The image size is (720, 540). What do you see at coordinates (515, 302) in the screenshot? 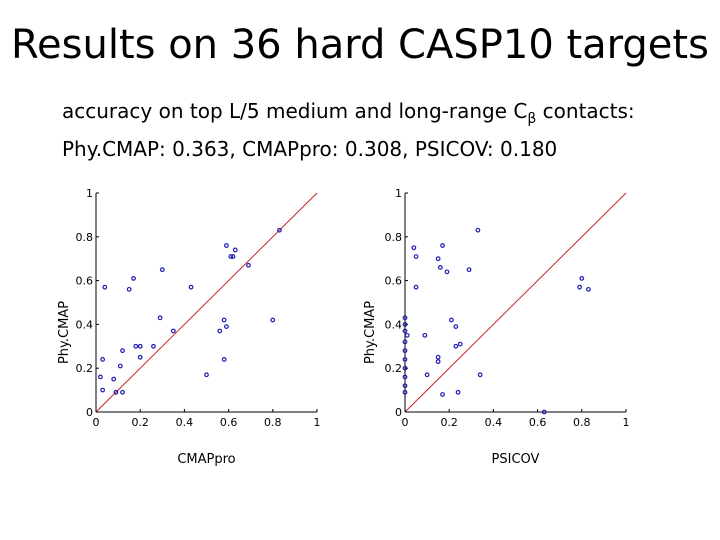
I see `chart2-diagonal-line` at bounding box center [515, 302].